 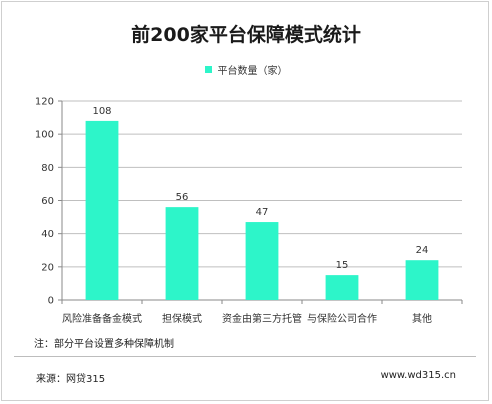 I want to click on y-tick-label: 0, so click(x=51, y=301).